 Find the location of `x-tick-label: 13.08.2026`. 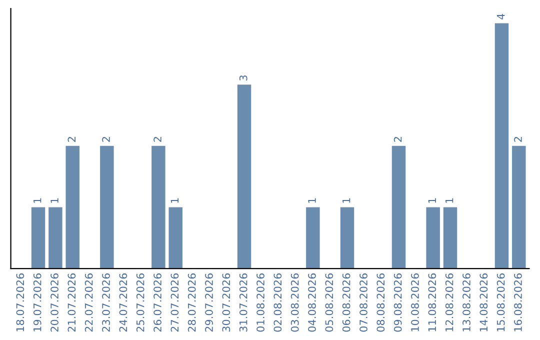

x-tick-label: 13.08.2026 is located at coordinates (466, 302).